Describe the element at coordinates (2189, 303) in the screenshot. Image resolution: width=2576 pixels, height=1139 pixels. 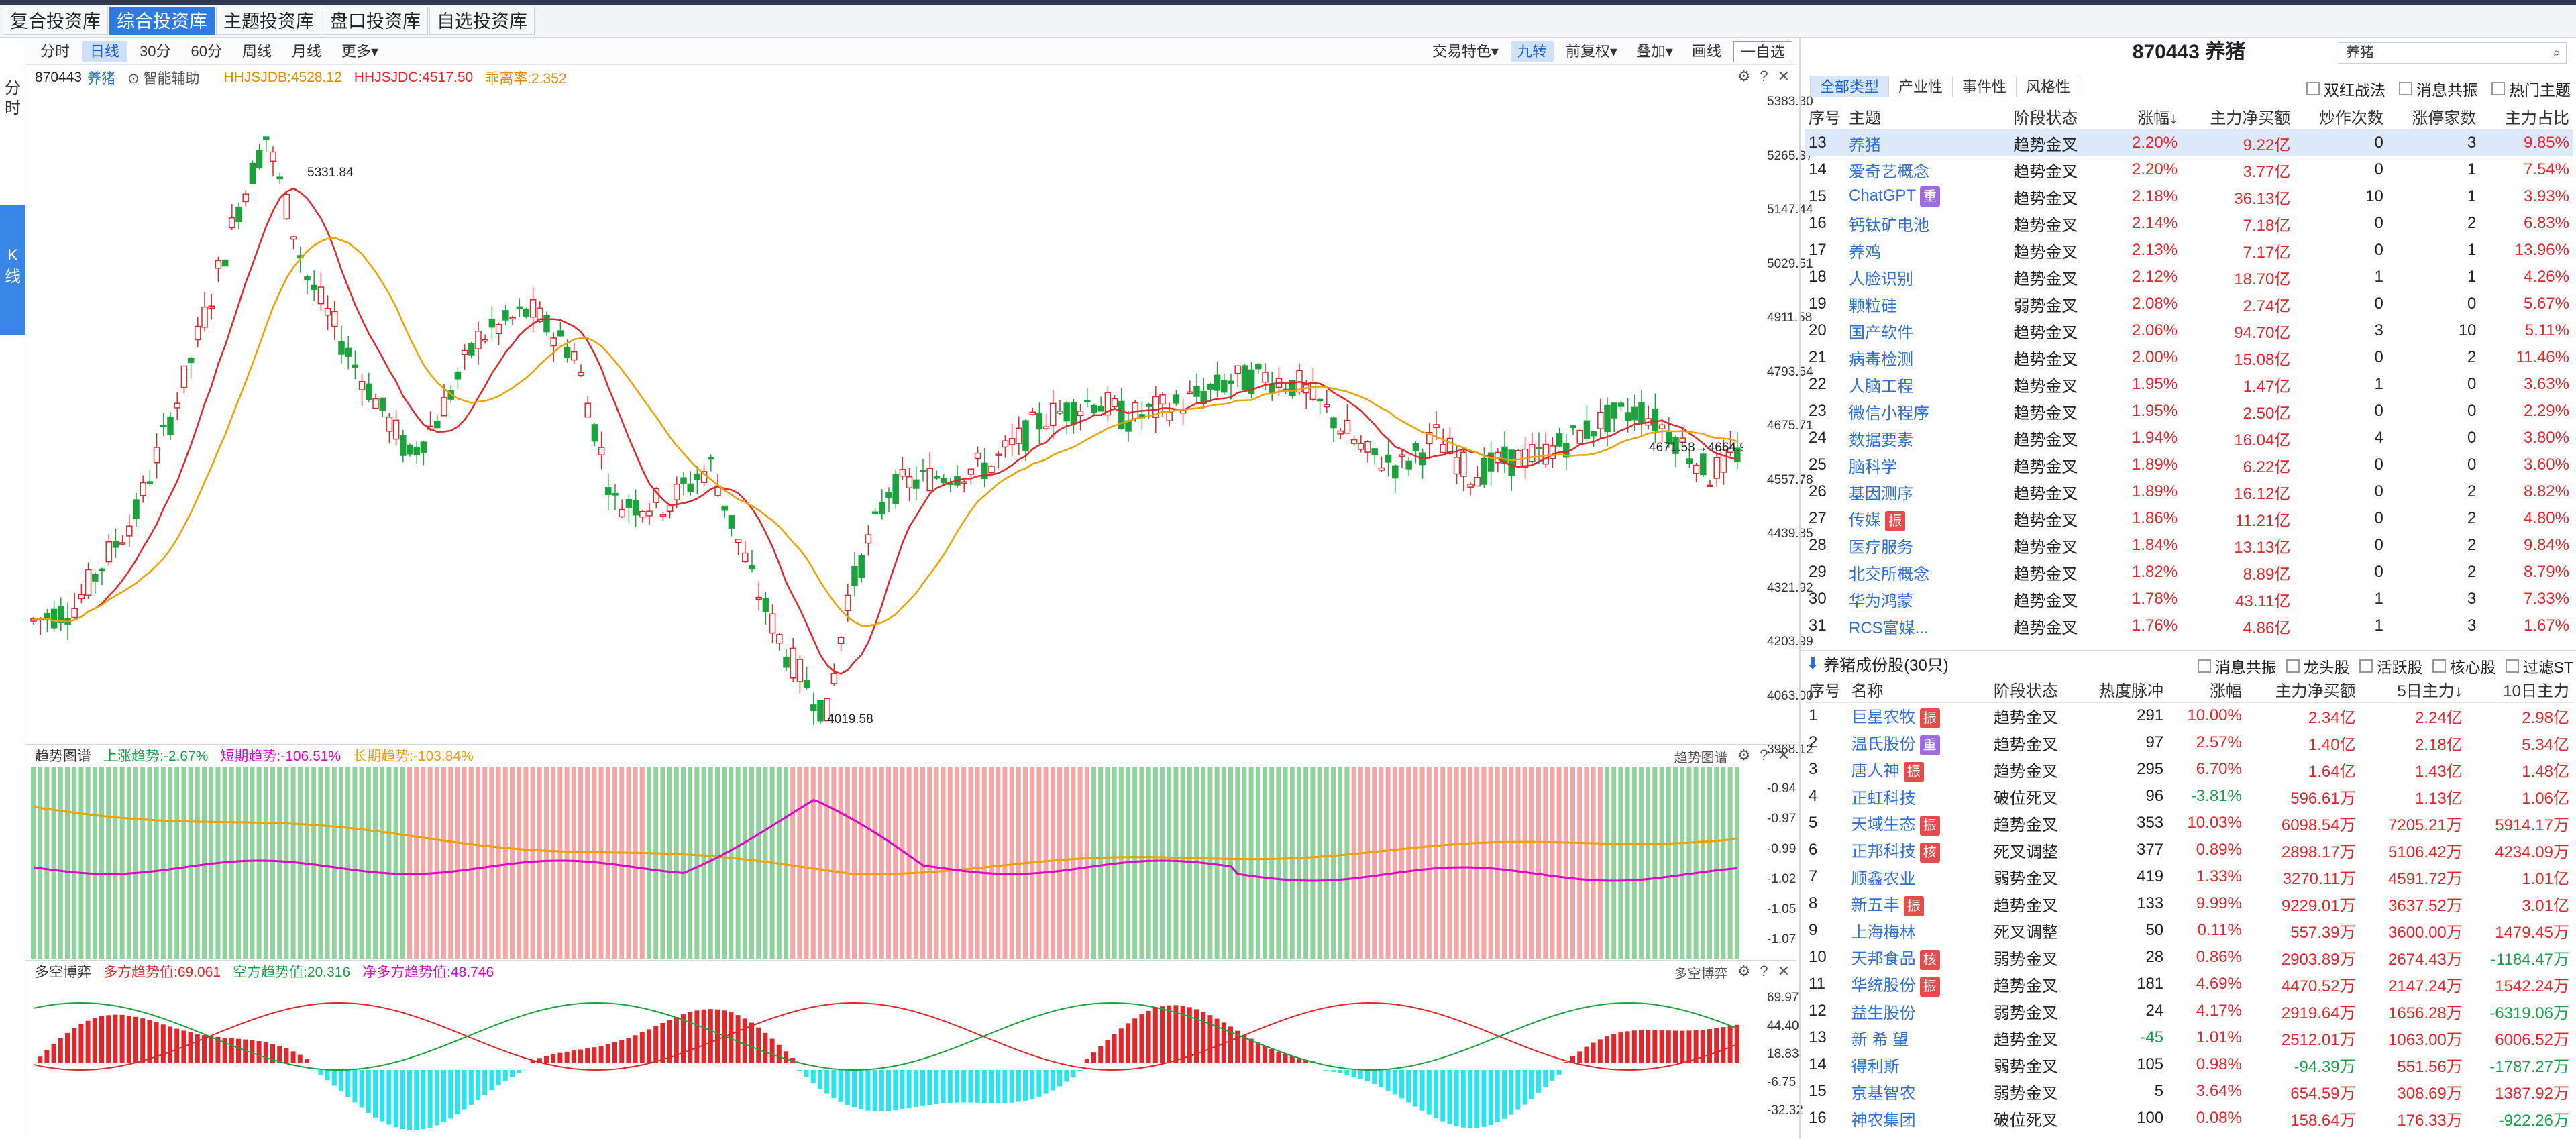
I see `table-row: 19 颗粒硅 弱势金叉 2.08% 2.74亿 0 0 5.67%` at that location.